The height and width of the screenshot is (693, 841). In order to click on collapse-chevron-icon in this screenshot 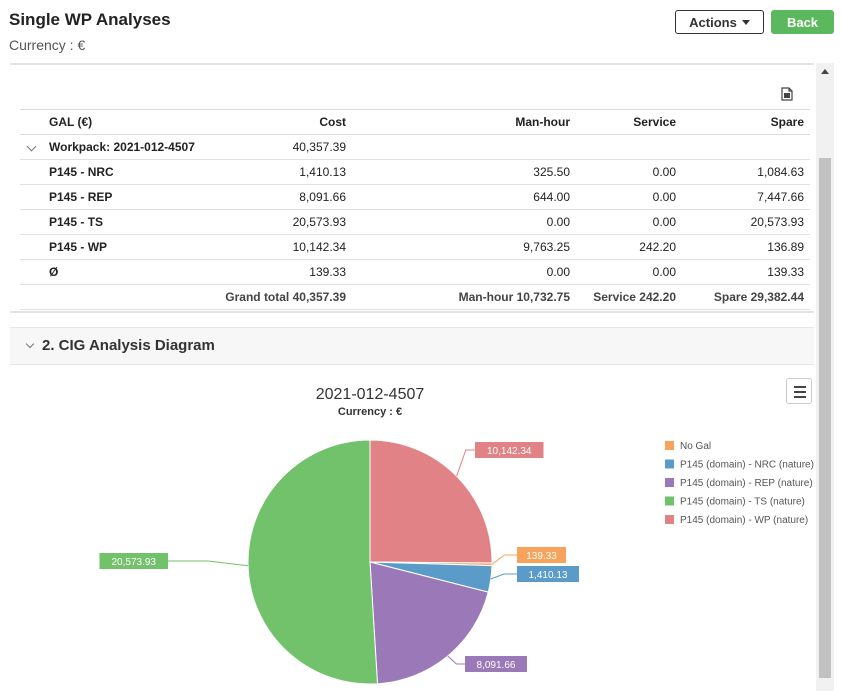, I will do `click(31, 146)`.